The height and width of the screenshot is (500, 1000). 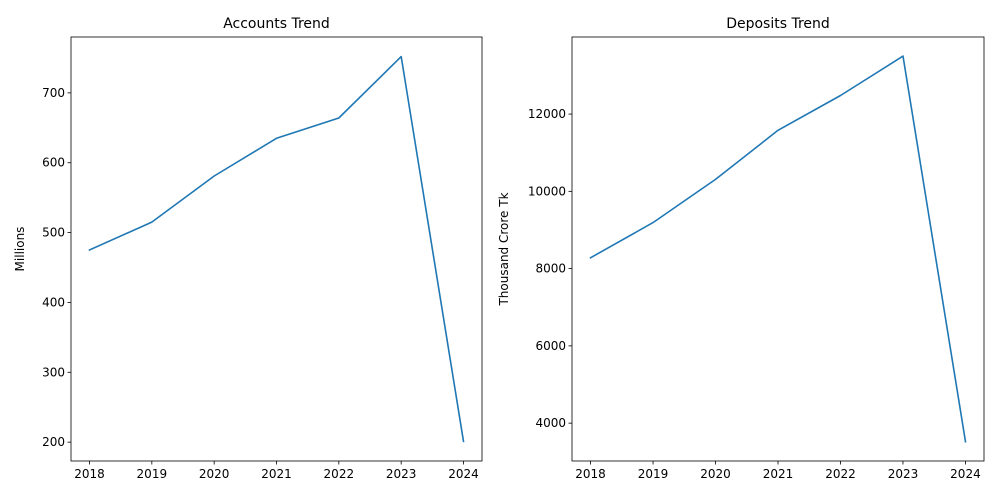 I want to click on y-tick-label: 400, so click(x=53, y=302).